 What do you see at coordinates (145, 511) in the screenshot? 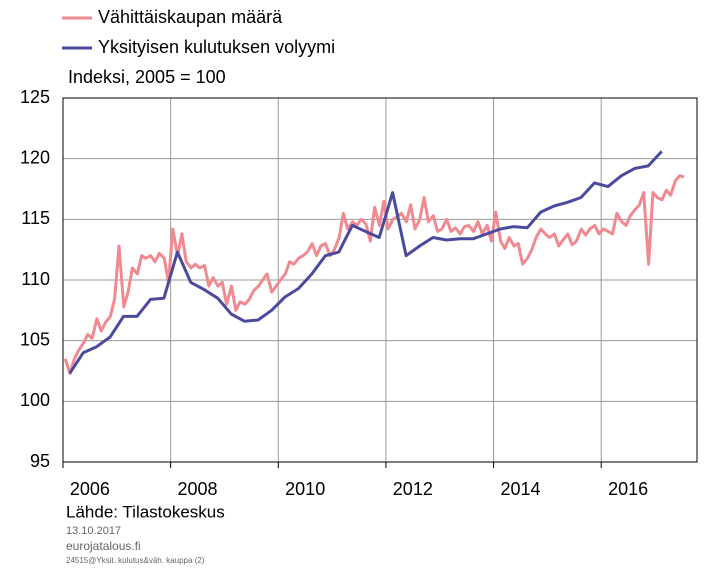
I see `source: Lähde: Tilastokeskus` at bounding box center [145, 511].